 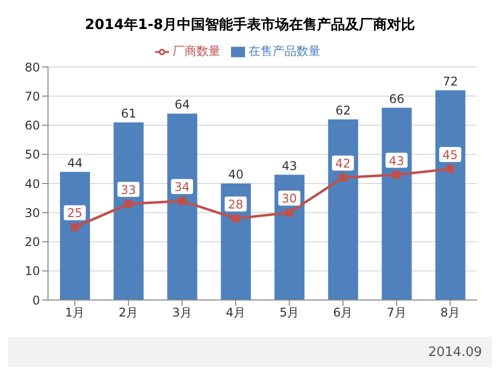 I want to click on data-label: 45, so click(x=450, y=155).